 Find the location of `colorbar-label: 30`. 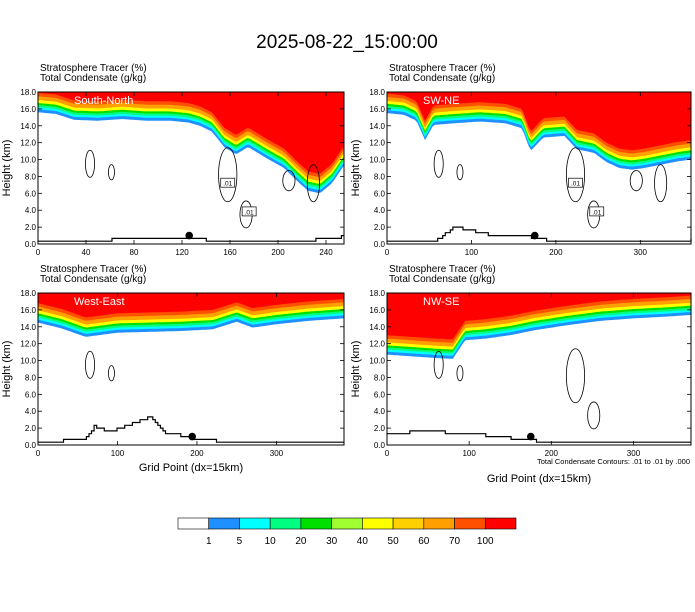

colorbar-label: 30 is located at coordinates (332, 541).